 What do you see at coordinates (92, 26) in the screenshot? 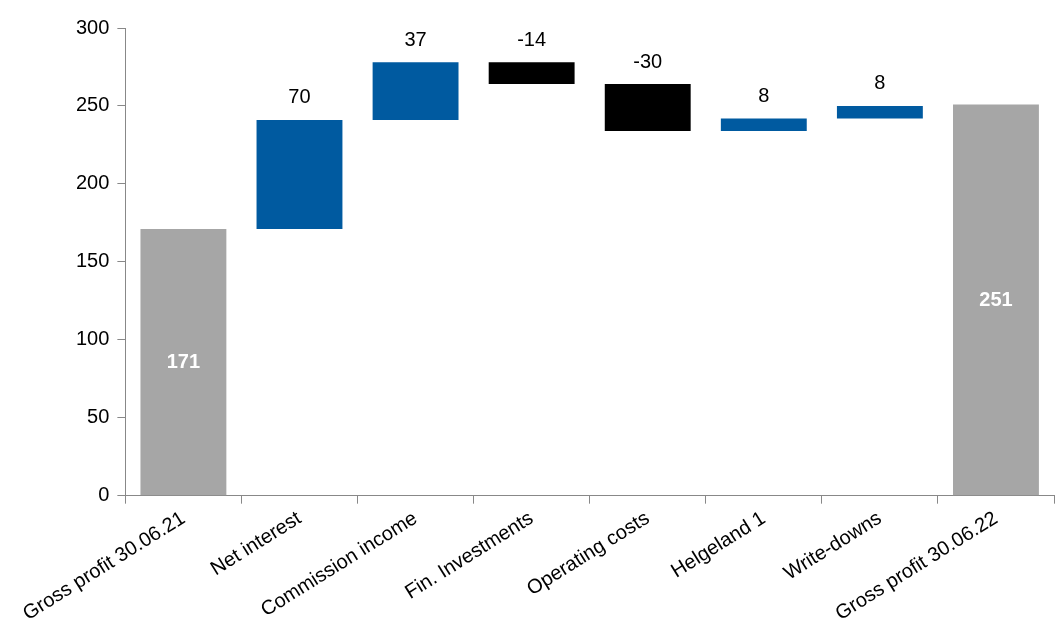
I see `y-tick-label: 300` at bounding box center [92, 26].